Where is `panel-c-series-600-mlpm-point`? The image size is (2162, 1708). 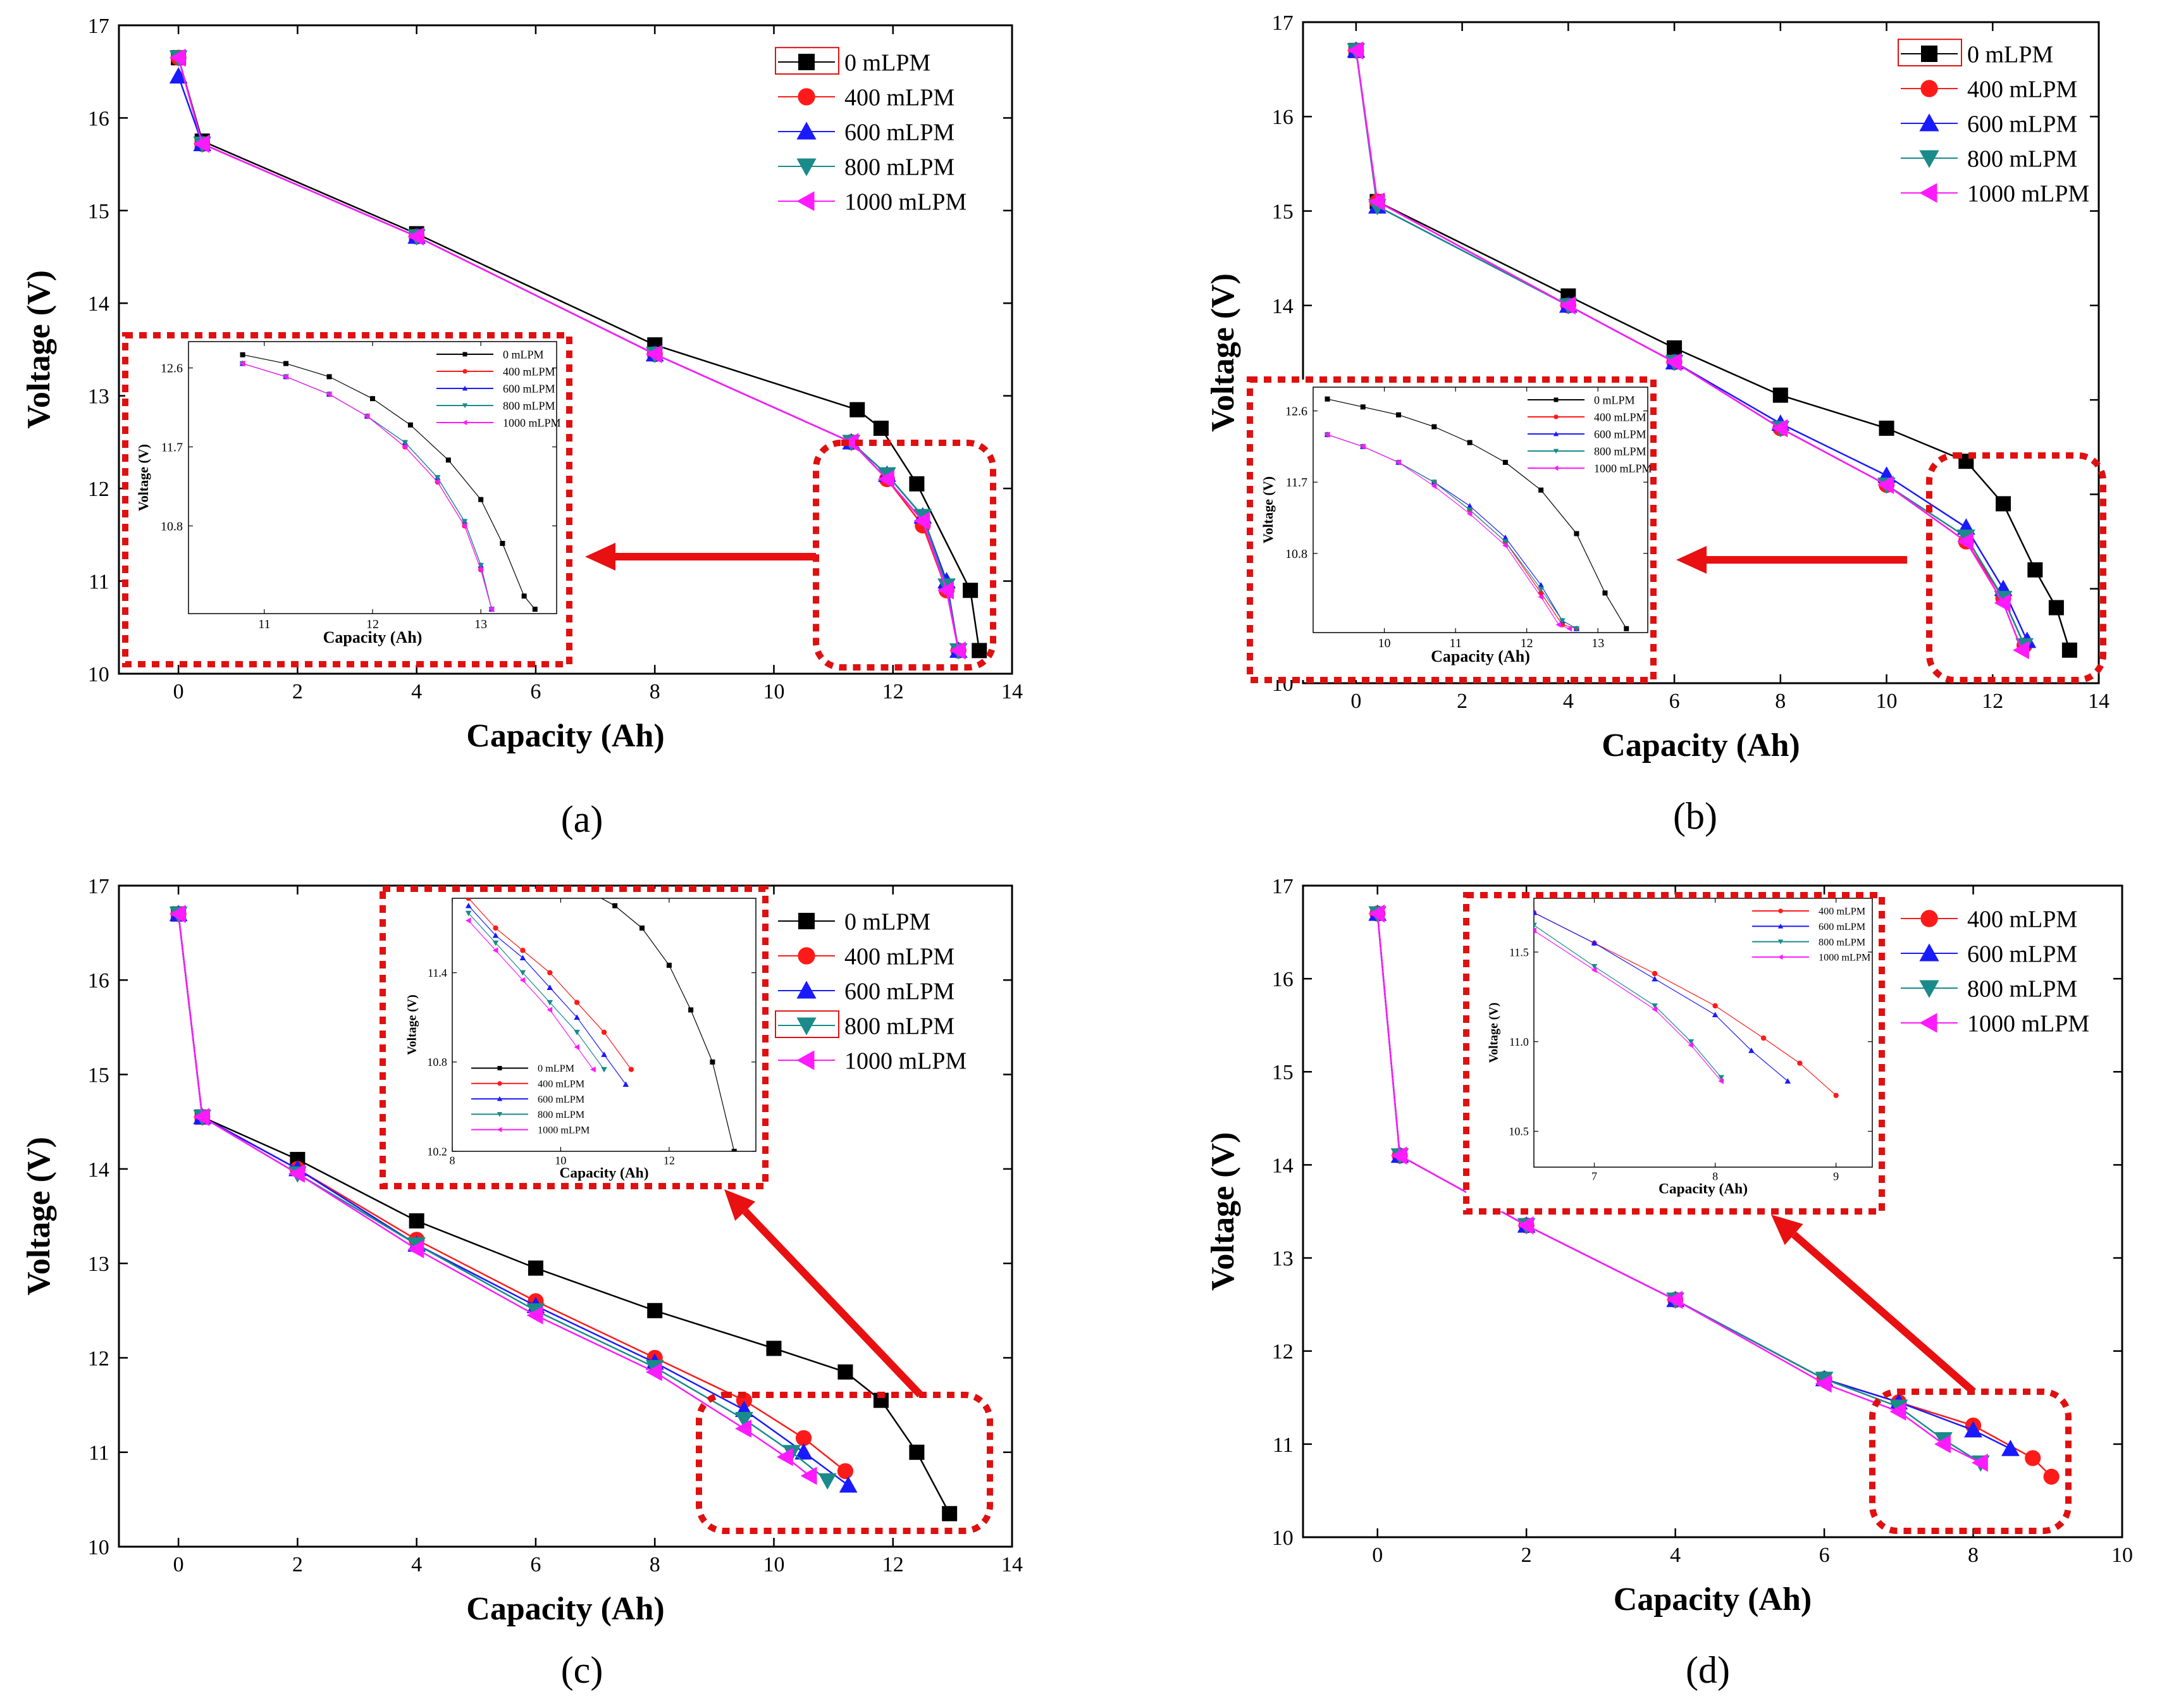 panel-c-series-600-mlpm-point is located at coordinates (804, 1451).